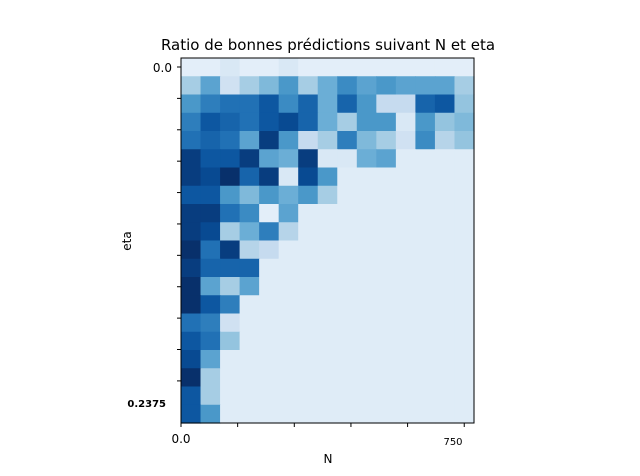 This screenshot has height=476, width=640. I want to click on x-axis-ticks, so click(322, 425).